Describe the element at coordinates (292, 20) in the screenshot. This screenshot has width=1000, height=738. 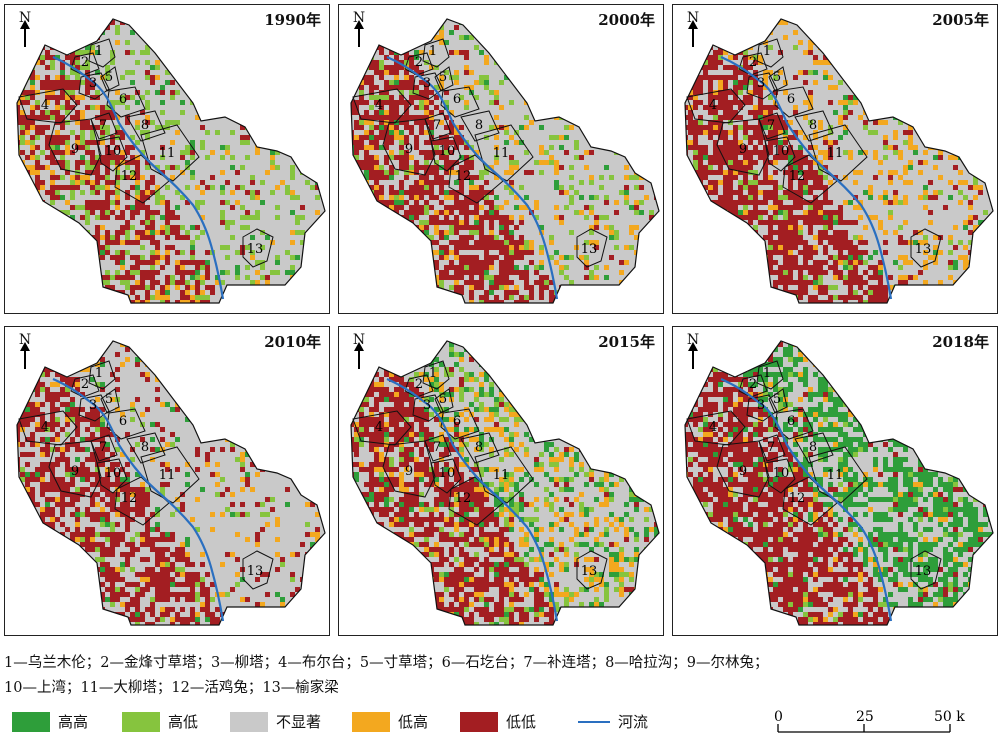
I see `year-label: 1990年` at that location.